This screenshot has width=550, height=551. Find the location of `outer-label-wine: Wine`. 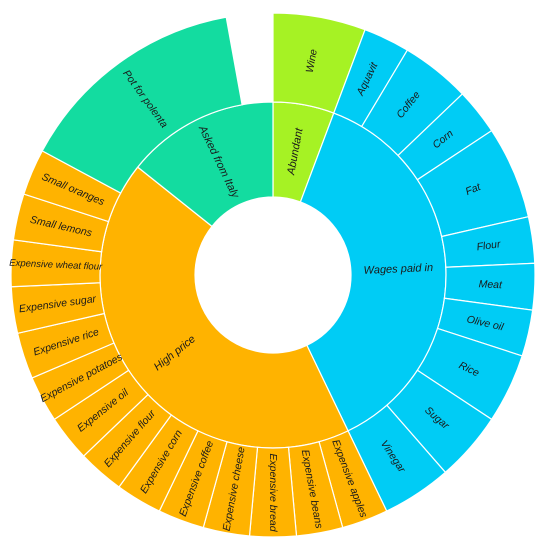

outer-label-wine: Wine is located at coordinates (312, 61).